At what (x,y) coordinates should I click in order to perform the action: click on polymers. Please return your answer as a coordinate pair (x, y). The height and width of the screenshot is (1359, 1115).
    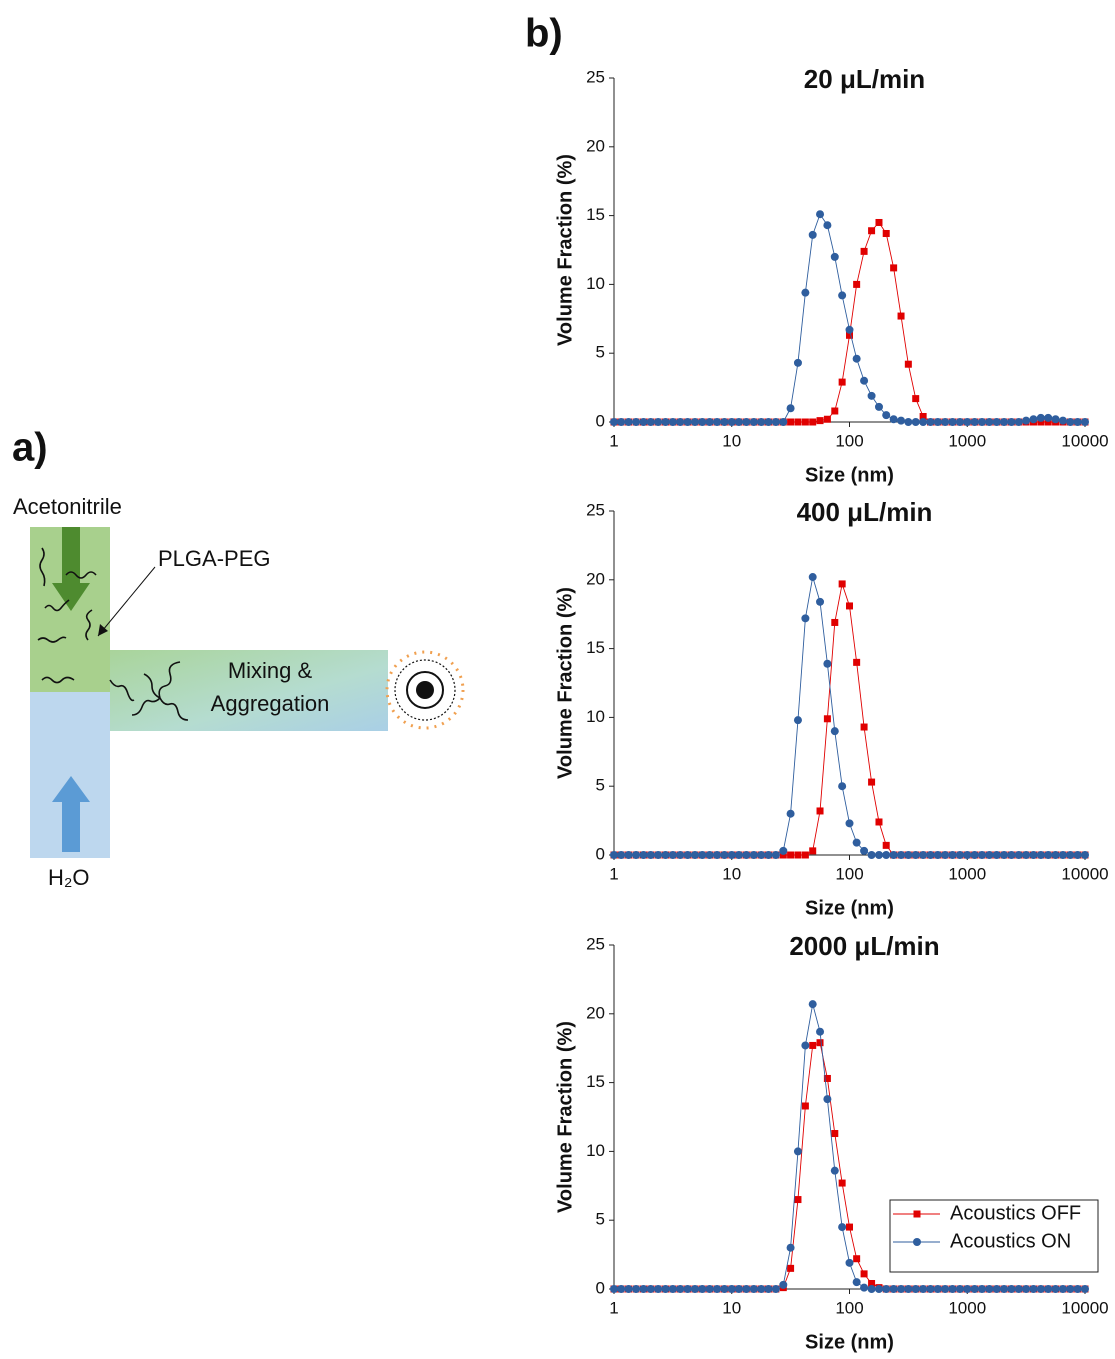
    Looking at the image, I should click on (113, 634).